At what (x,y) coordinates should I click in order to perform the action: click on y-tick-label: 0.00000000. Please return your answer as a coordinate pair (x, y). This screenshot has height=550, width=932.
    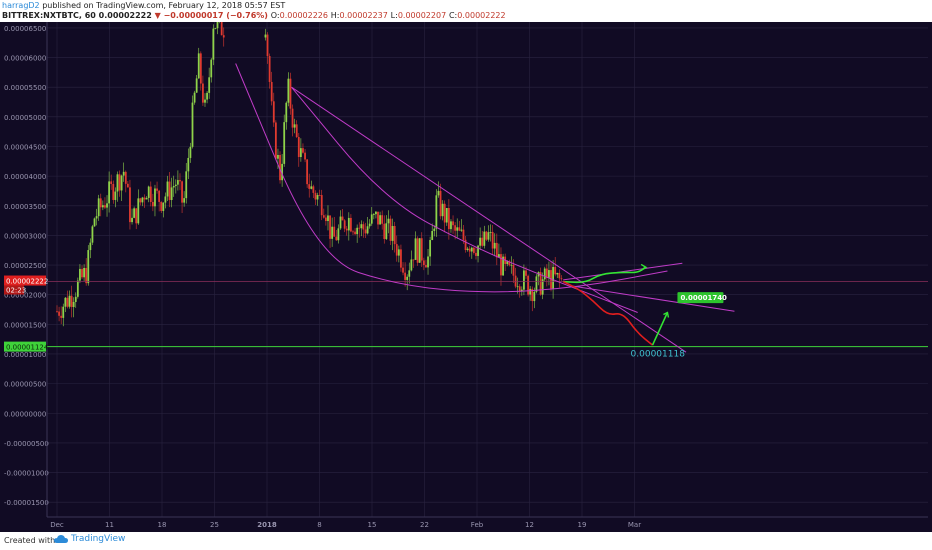
    Looking at the image, I should click on (25, 414).